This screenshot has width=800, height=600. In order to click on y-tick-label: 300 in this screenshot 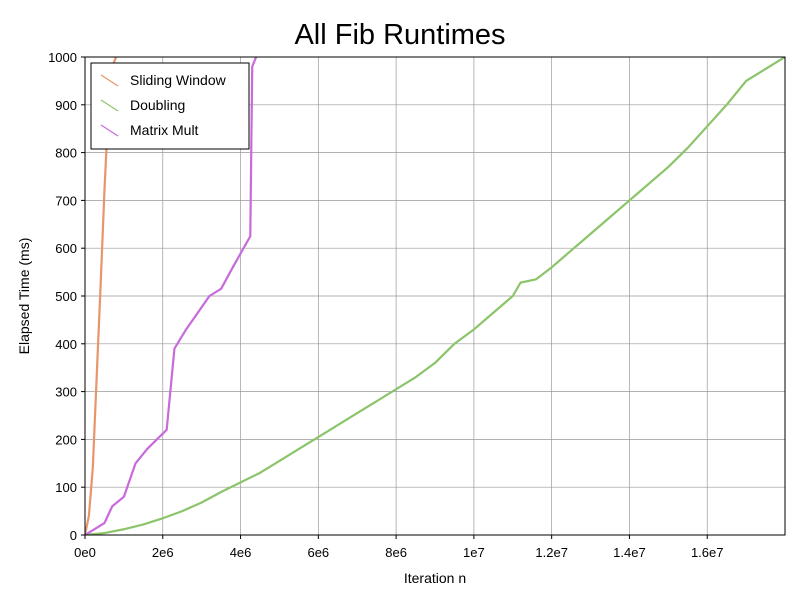, I will do `click(66, 392)`.